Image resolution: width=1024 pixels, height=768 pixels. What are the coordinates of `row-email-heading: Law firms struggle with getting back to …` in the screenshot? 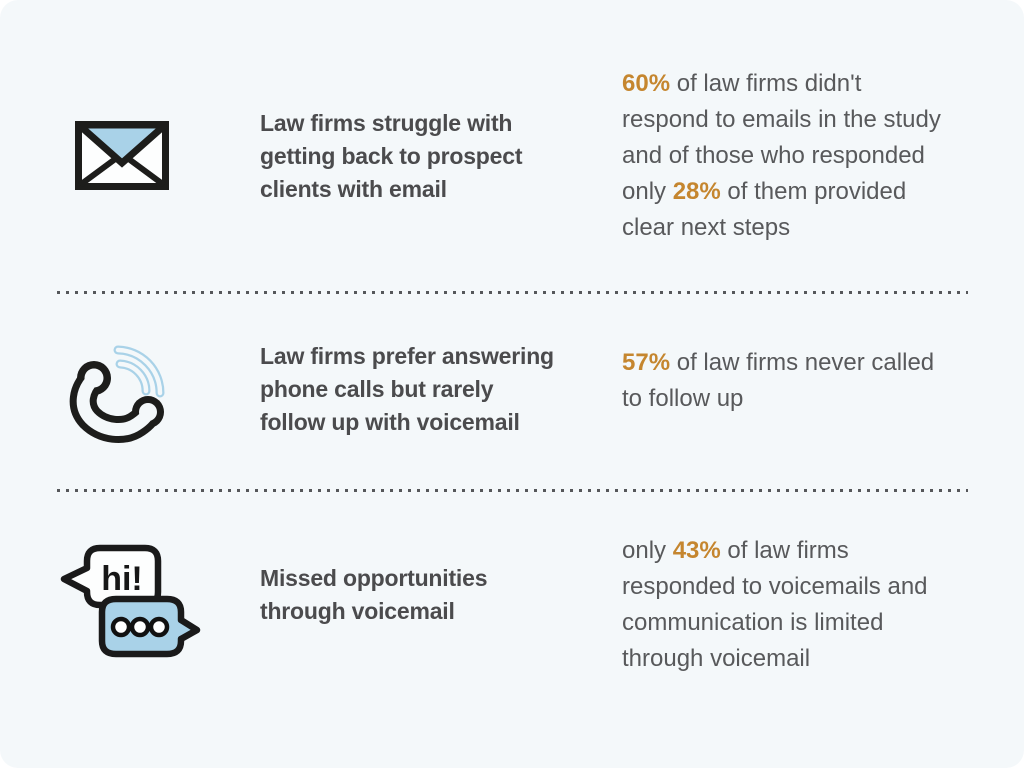 It's located at (391, 156).